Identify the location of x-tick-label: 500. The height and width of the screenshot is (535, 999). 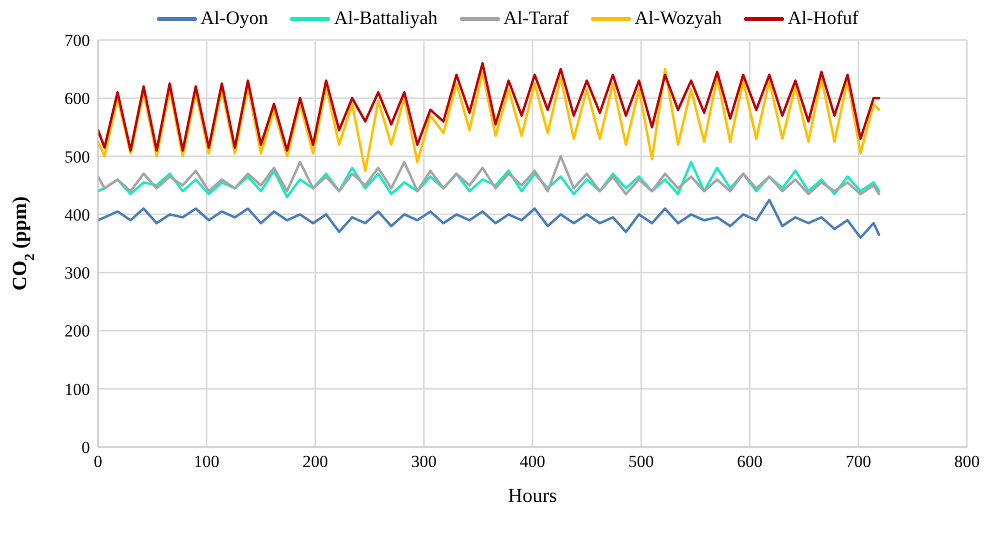
(641, 462).